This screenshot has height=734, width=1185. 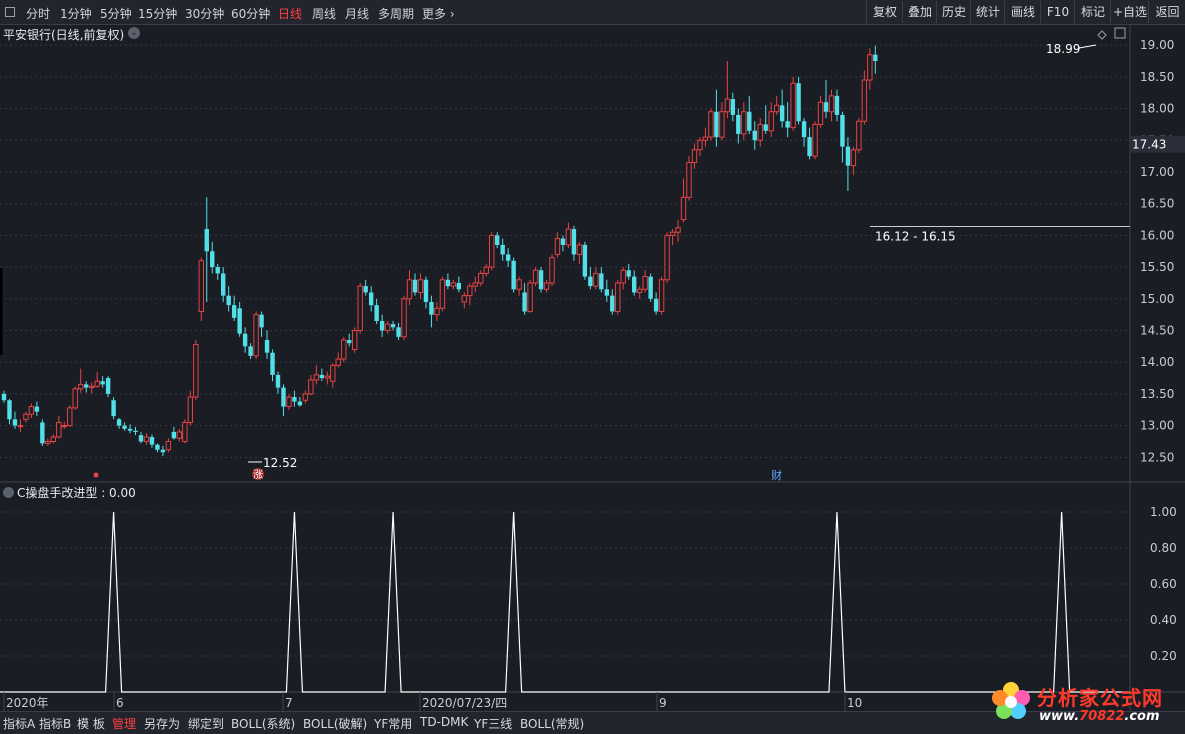 I want to click on period-tab-1min: 1分钟, so click(x=76, y=14).